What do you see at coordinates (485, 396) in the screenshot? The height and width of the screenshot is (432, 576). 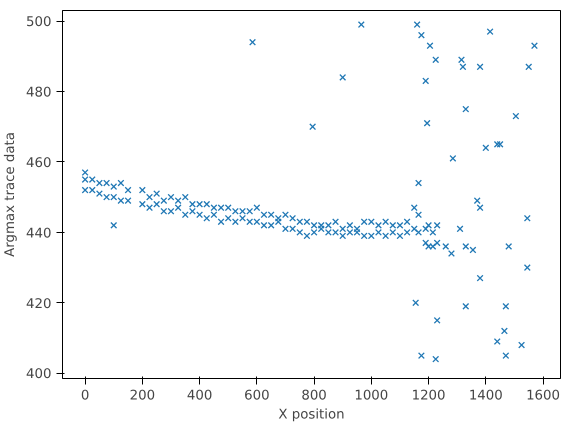 I see `x-tick-label: 1400` at bounding box center [485, 396].